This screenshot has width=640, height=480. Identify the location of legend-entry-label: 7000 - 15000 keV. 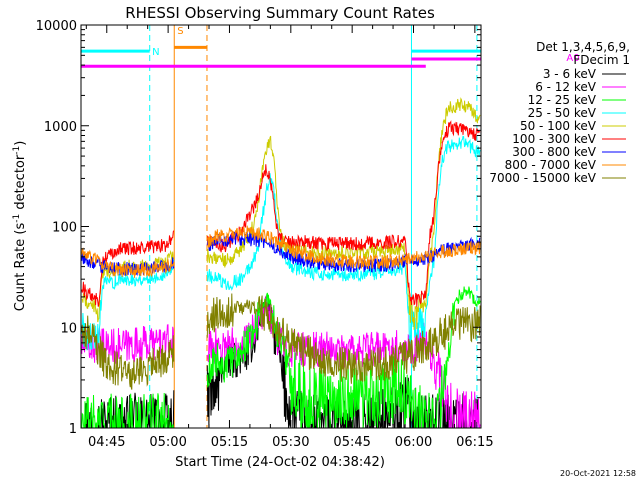
(542, 178).